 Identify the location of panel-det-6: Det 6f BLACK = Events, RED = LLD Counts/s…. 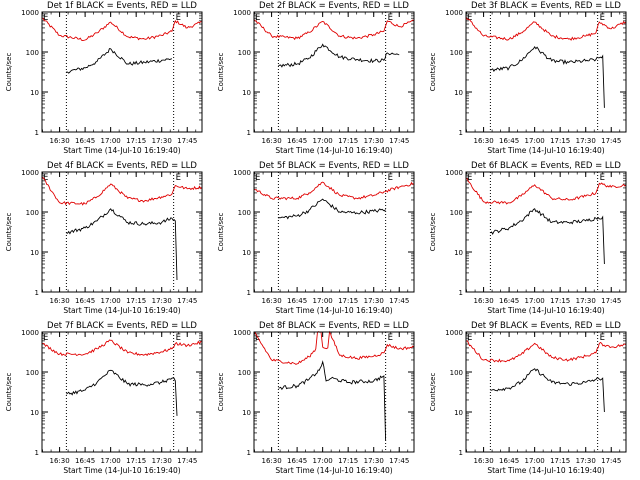
(528, 238).